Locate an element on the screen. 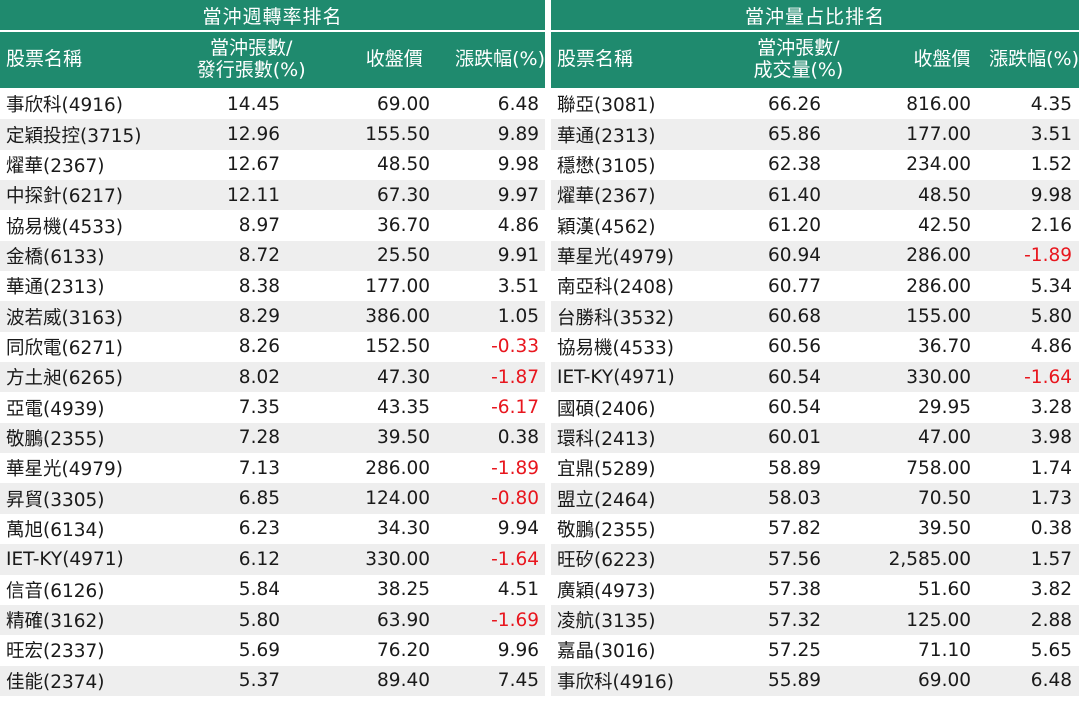 The width and height of the screenshot is (1079, 720). table-row: 昇貿(3305) 6.85 124.00 -0.80 is located at coordinates (272, 498).